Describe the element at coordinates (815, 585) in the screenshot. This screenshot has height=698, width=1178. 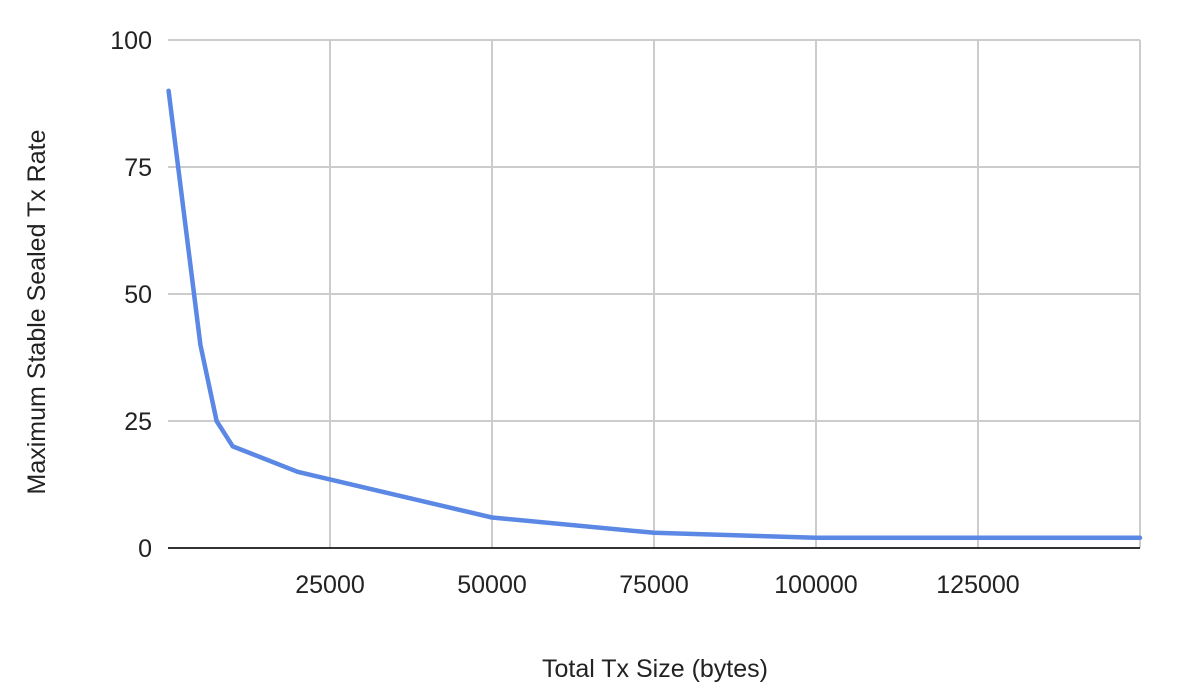
I see `x-tick-label: 100000` at that location.